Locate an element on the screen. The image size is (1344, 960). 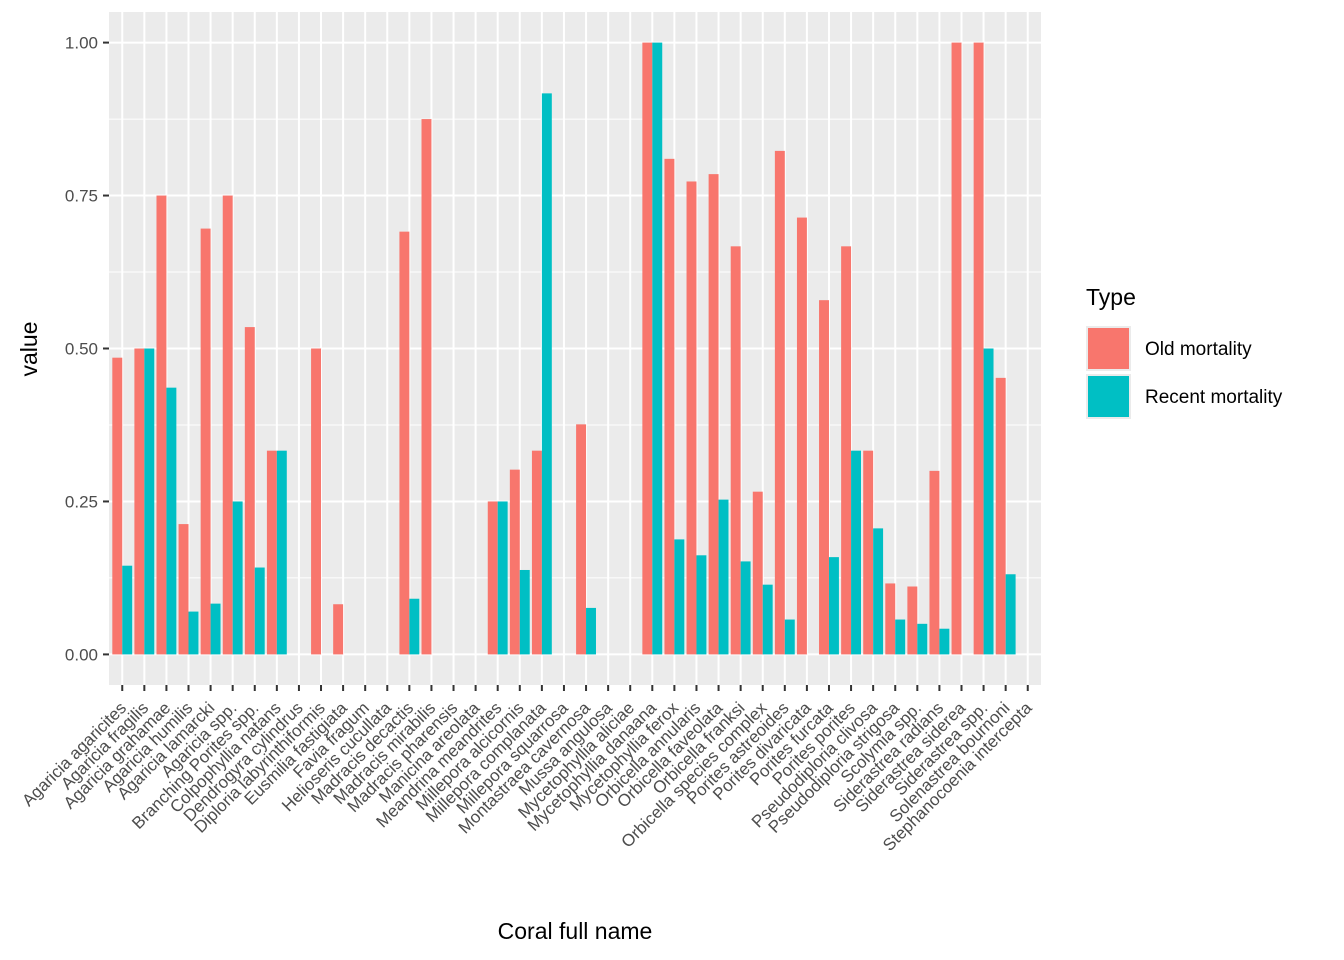
y-tick-label: 0.25 is located at coordinates (81, 501).